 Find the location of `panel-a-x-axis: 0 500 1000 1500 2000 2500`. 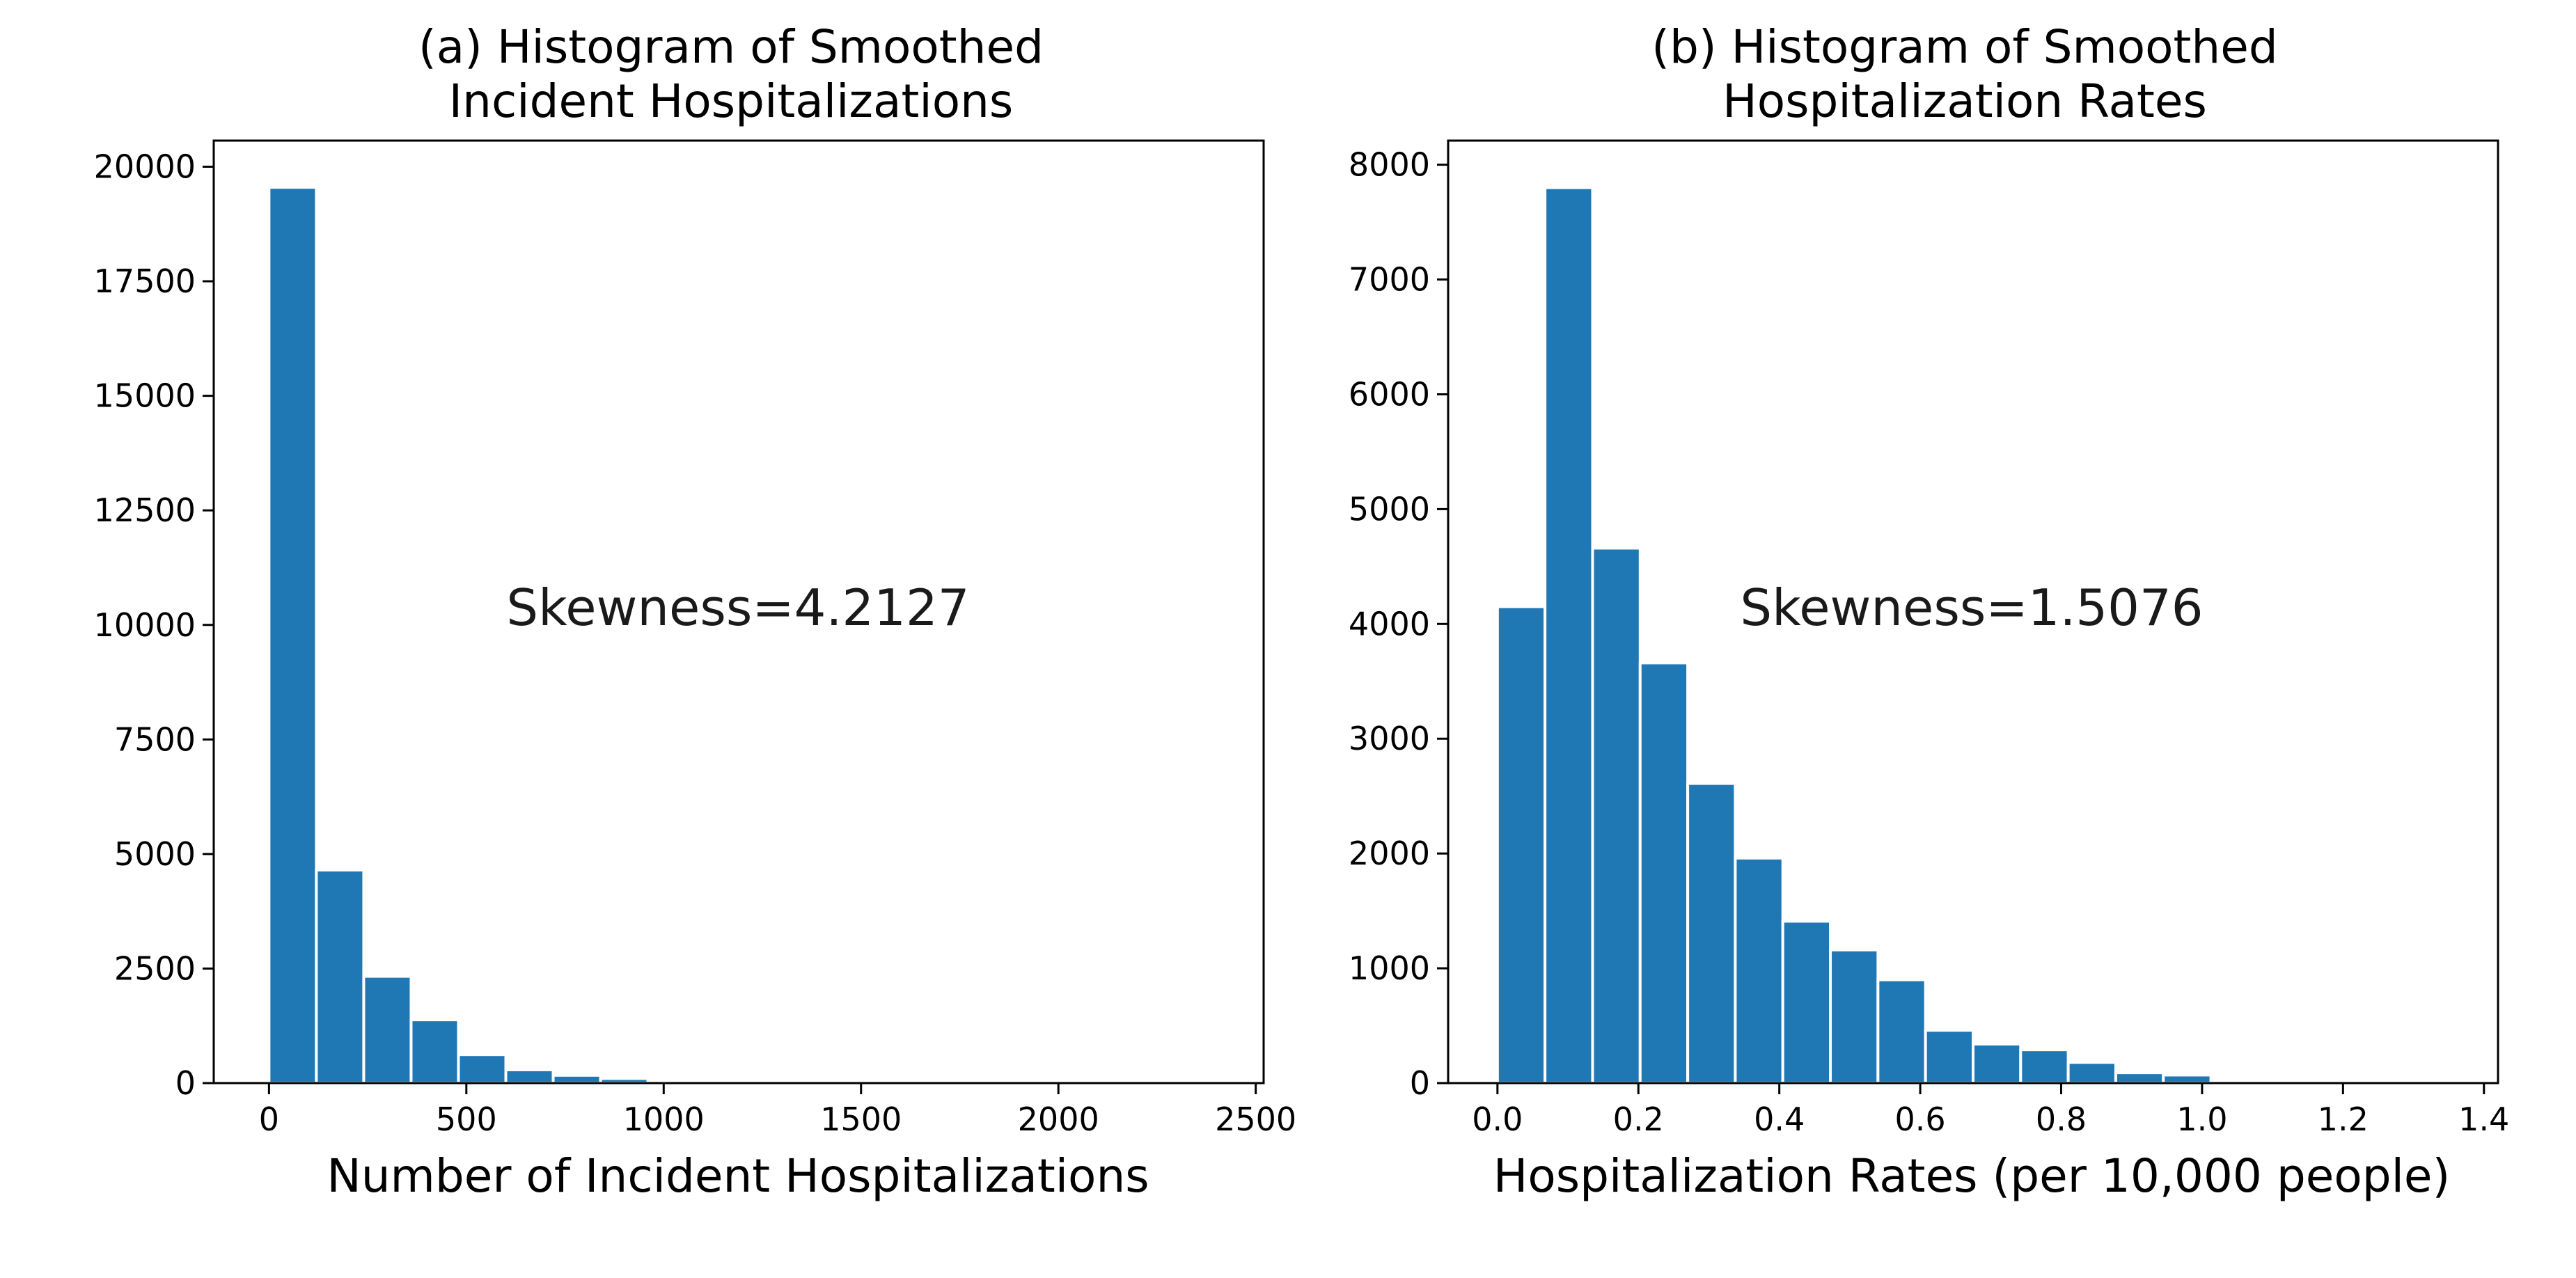

panel-a-x-axis: 0 500 1000 1500 2000 2500 is located at coordinates (777, 1110).